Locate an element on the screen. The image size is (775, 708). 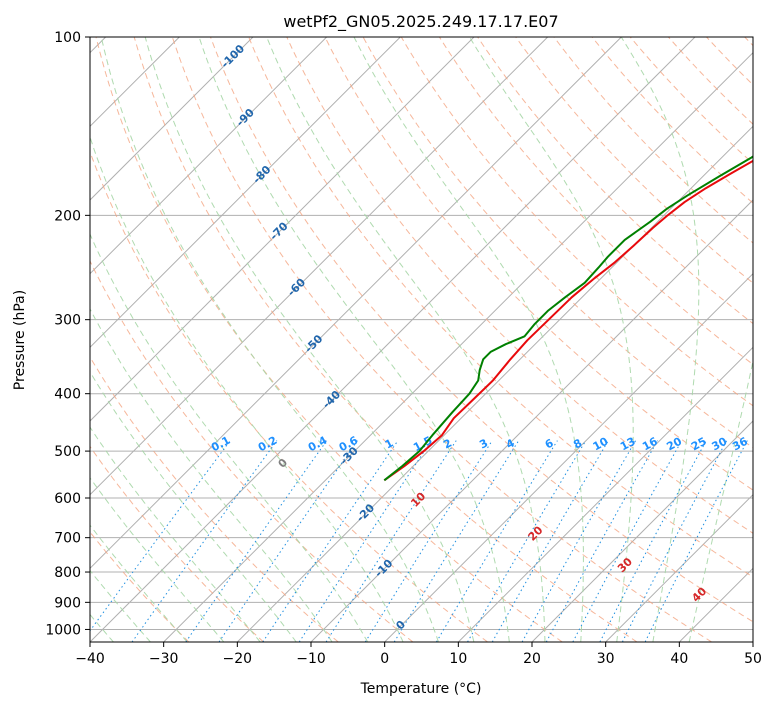
mixing-ratio-label: 10 is located at coordinates (601, 444).